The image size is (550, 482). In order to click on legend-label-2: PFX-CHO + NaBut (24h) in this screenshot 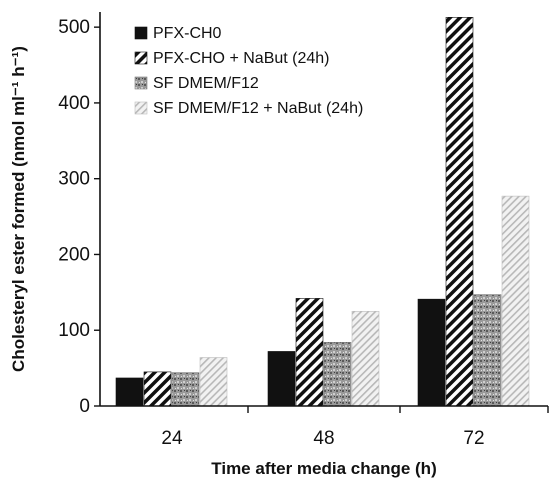, I will do `click(241, 58)`.